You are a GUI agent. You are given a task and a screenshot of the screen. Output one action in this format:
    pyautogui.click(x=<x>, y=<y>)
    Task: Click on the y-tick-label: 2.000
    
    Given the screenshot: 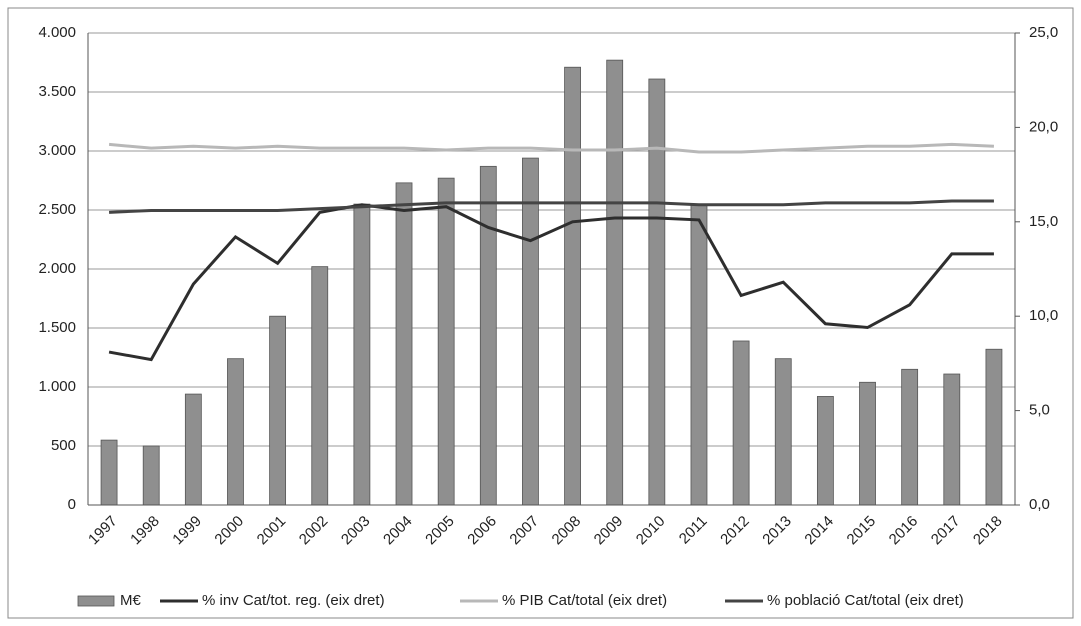 What is the action you would take?
    pyautogui.click(x=57, y=268)
    